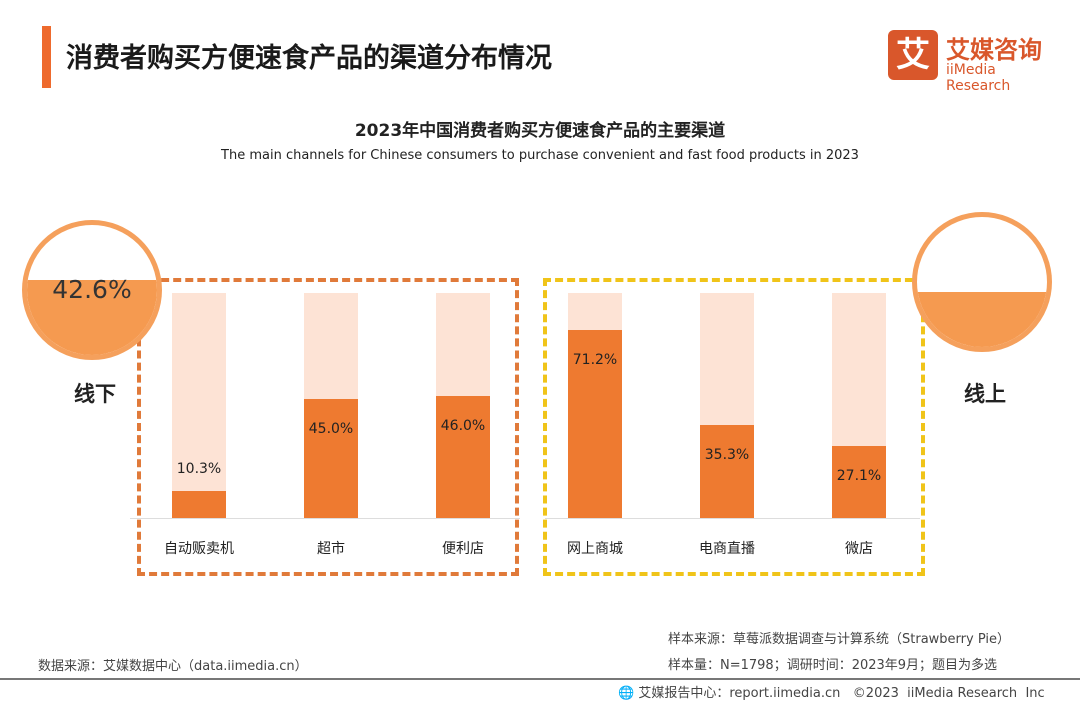 The width and height of the screenshot is (1080, 702). Describe the element at coordinates (859, 476) in the screenshot. I see `bar-value-label: 27.1%` at that location.